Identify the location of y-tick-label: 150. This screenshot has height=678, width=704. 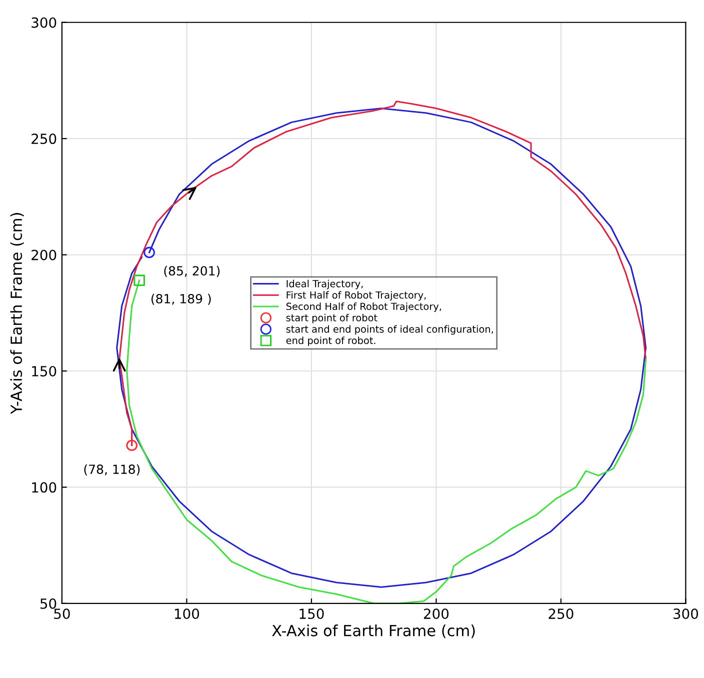
(44, 371).